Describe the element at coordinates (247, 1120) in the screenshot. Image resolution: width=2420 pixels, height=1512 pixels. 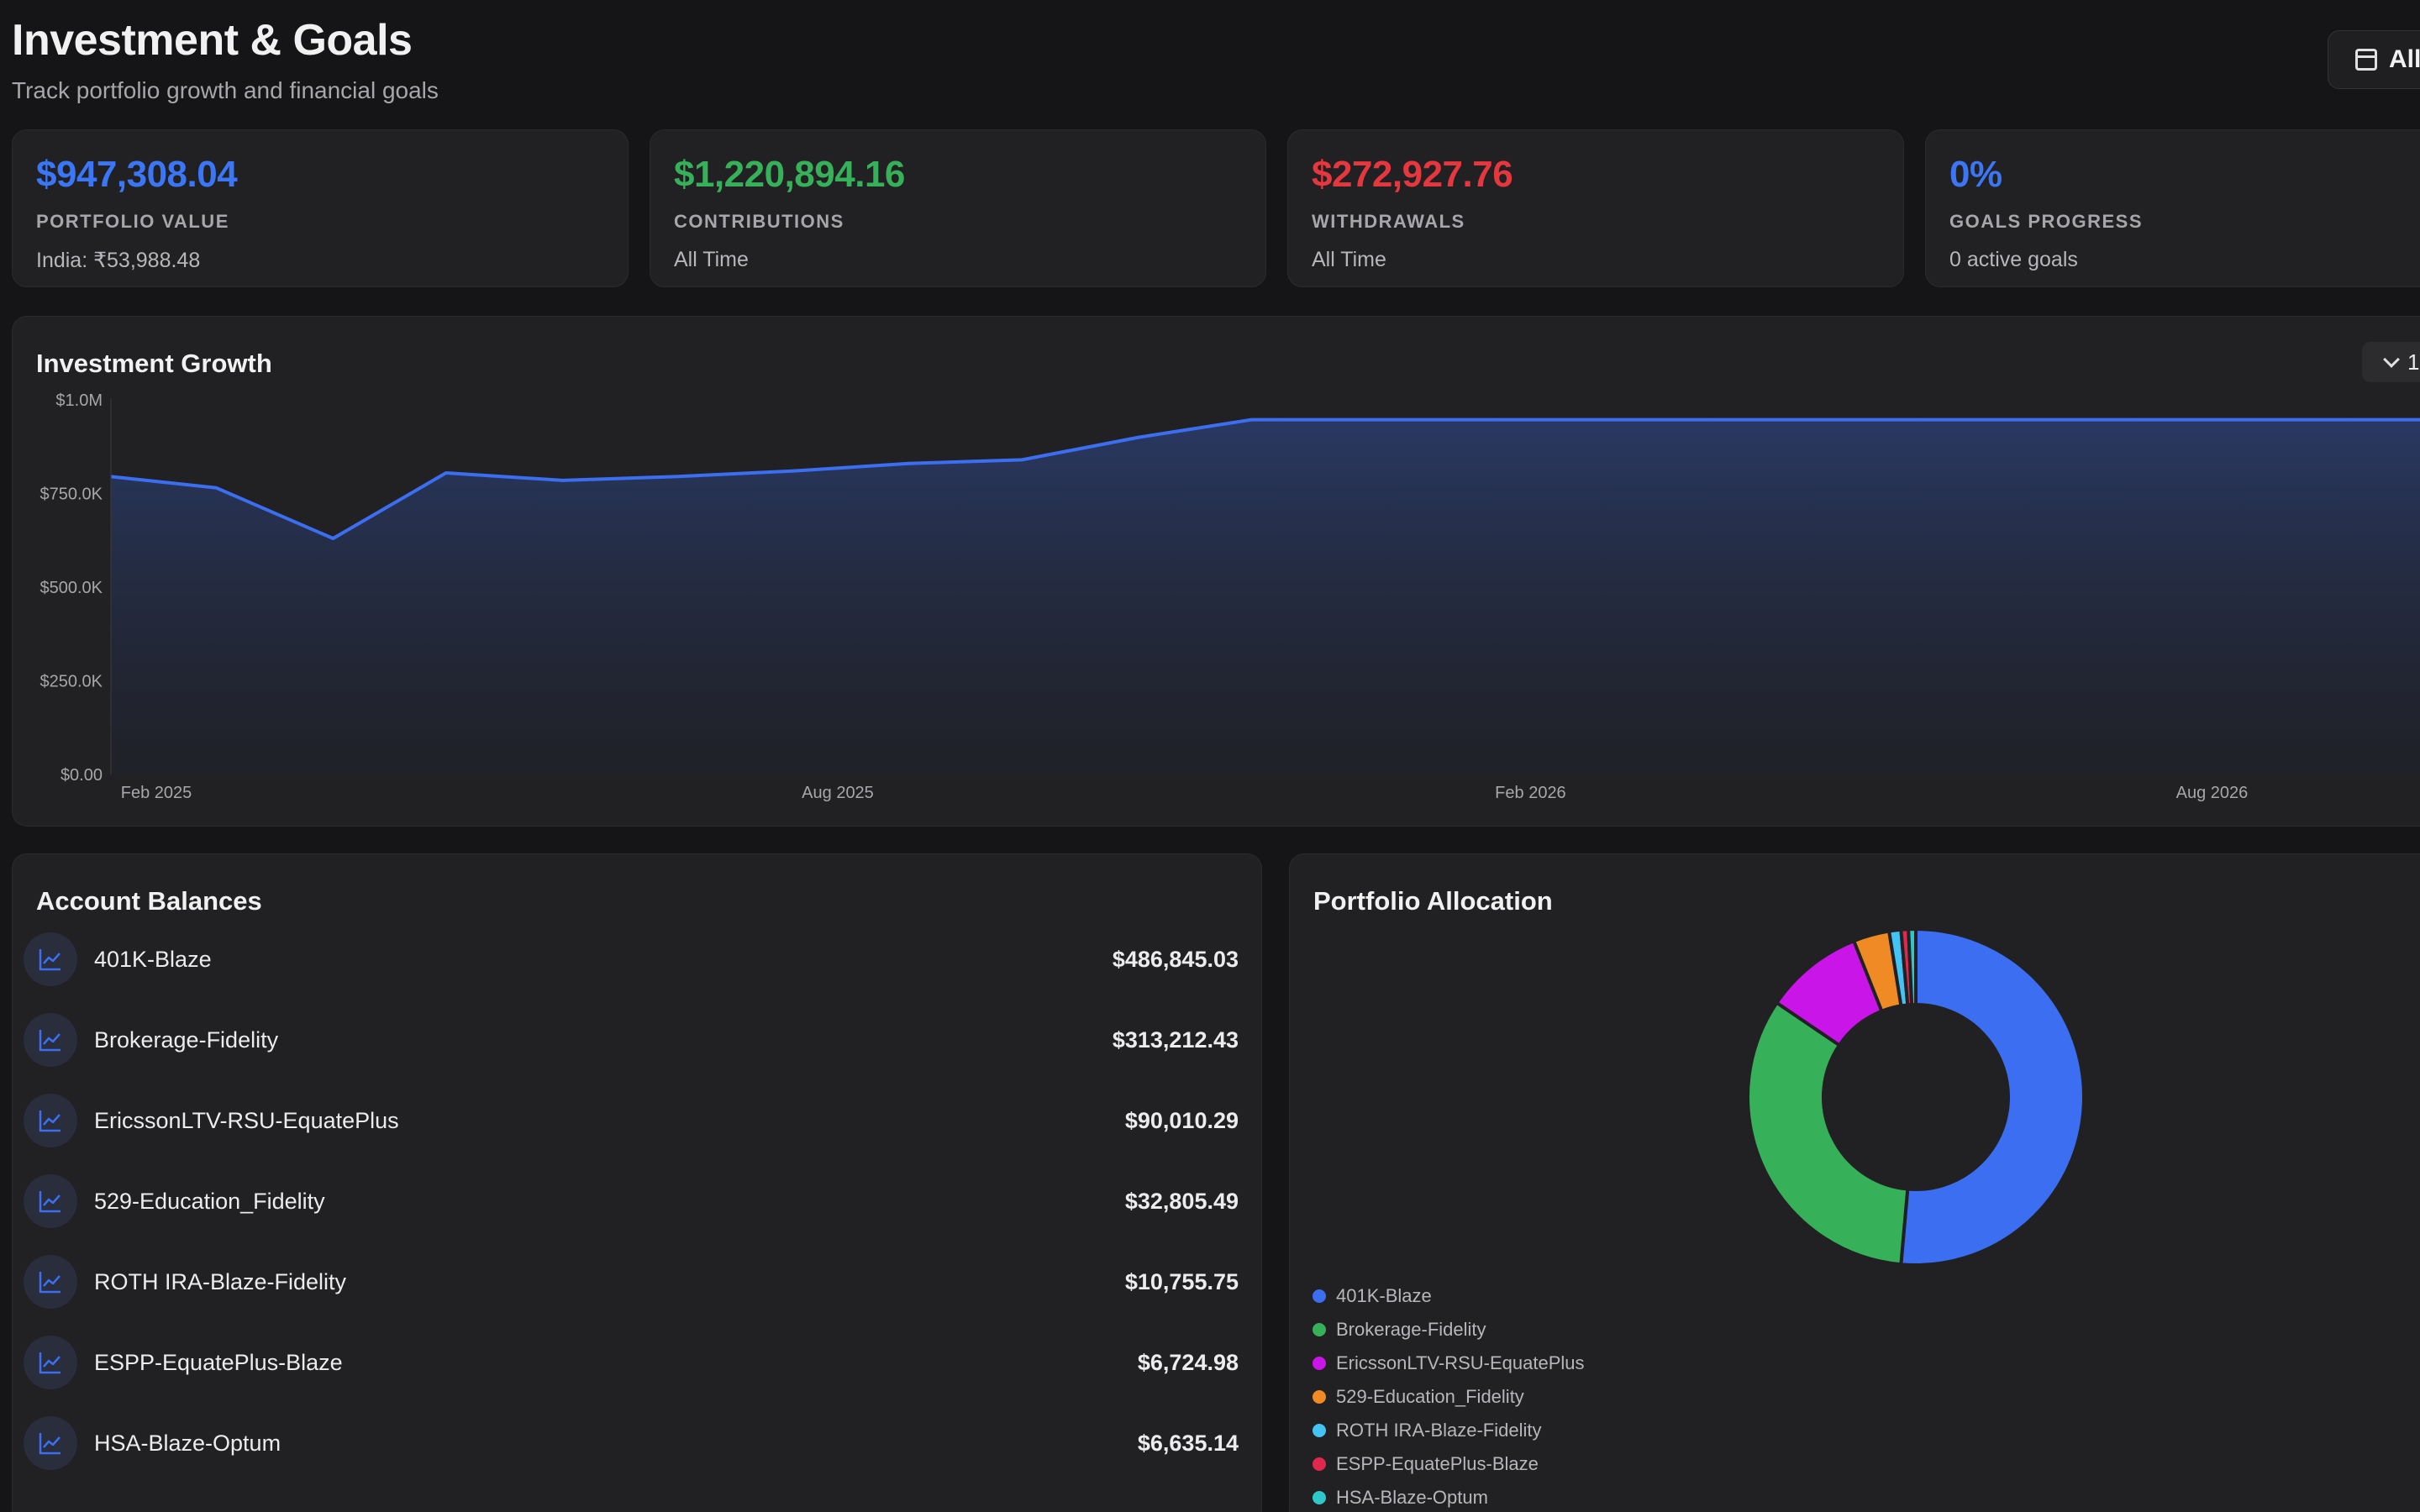
I see `account-name: EricssonLTV-RSU-EquatePlus` at that location.